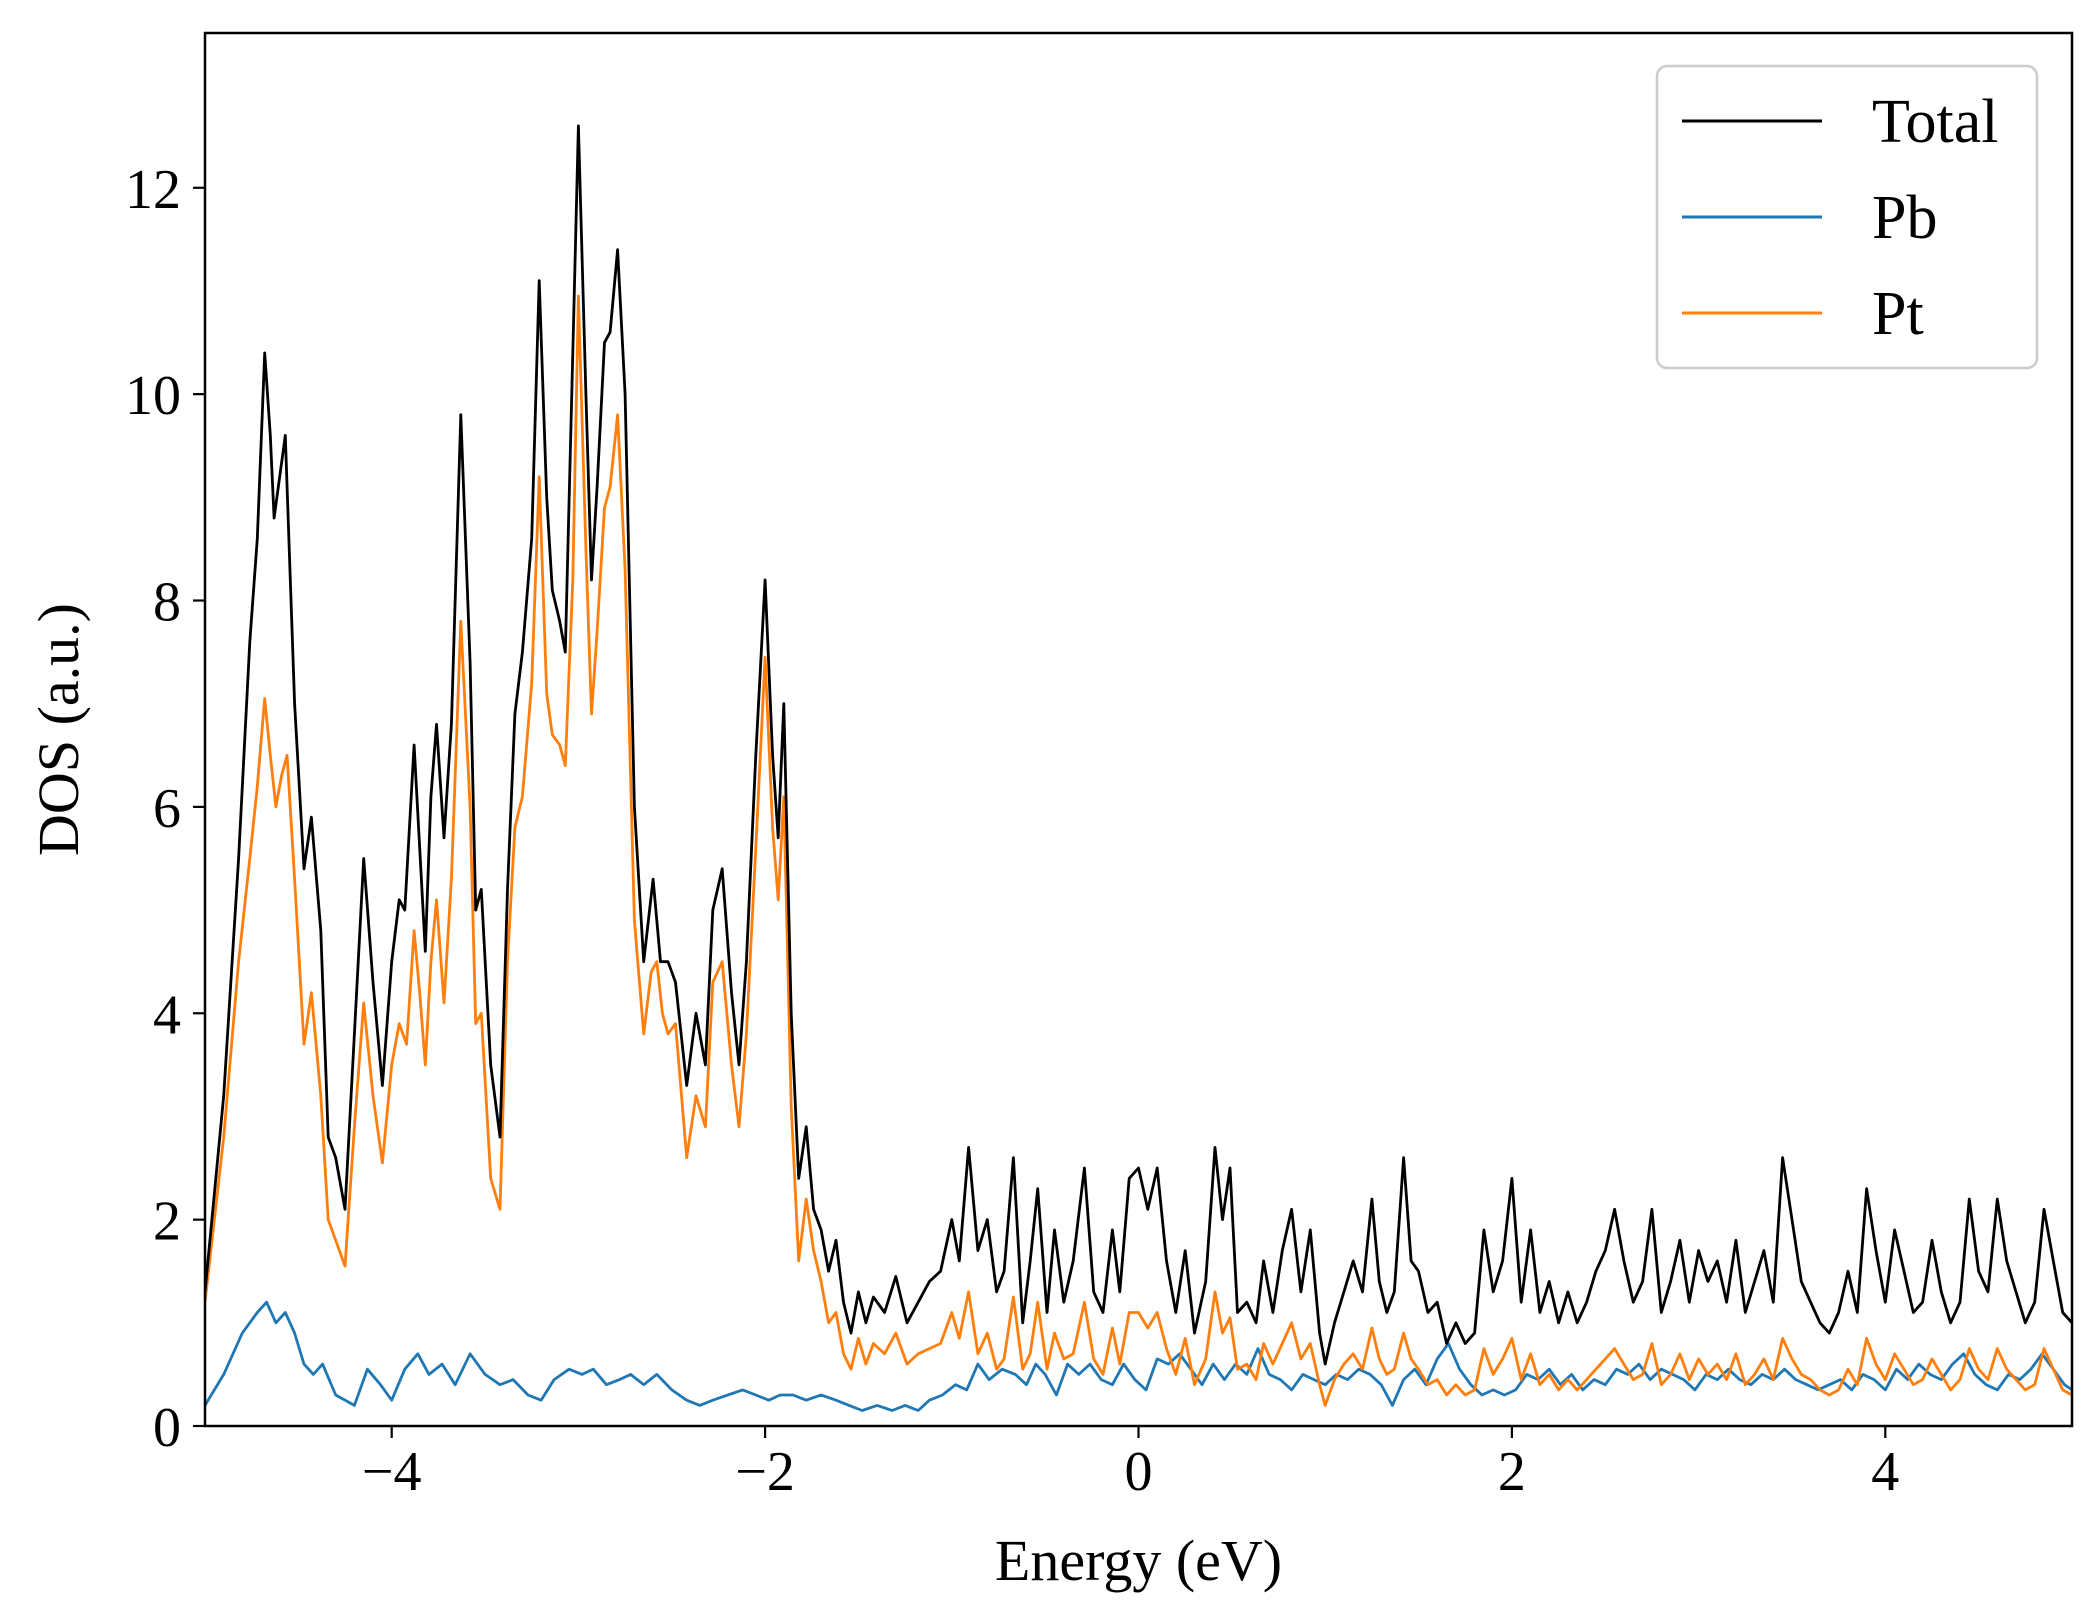 This screenshot has width=2097, height=1617. Describe the element at coordinates (1935, 122) in the screenshot. I see `legend-label-total: Total` at that location.